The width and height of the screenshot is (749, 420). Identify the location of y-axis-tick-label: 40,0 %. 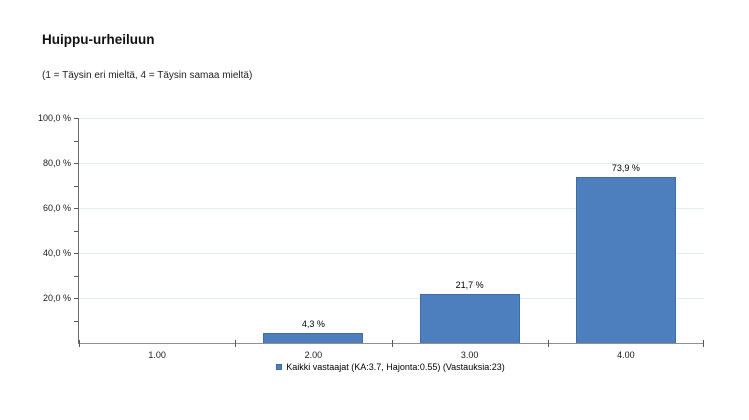
(56, 253).